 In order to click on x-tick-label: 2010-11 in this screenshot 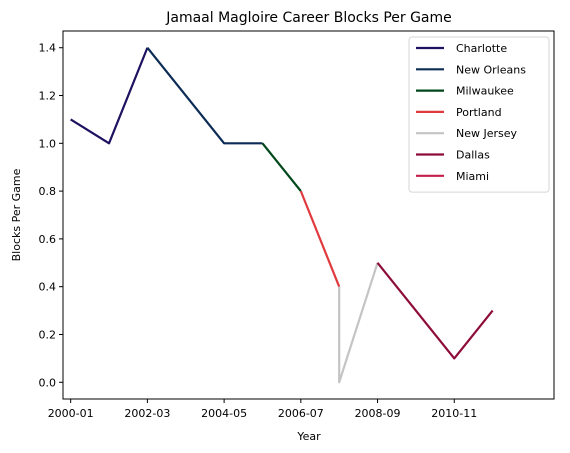, I will do `click(454, 413)`.